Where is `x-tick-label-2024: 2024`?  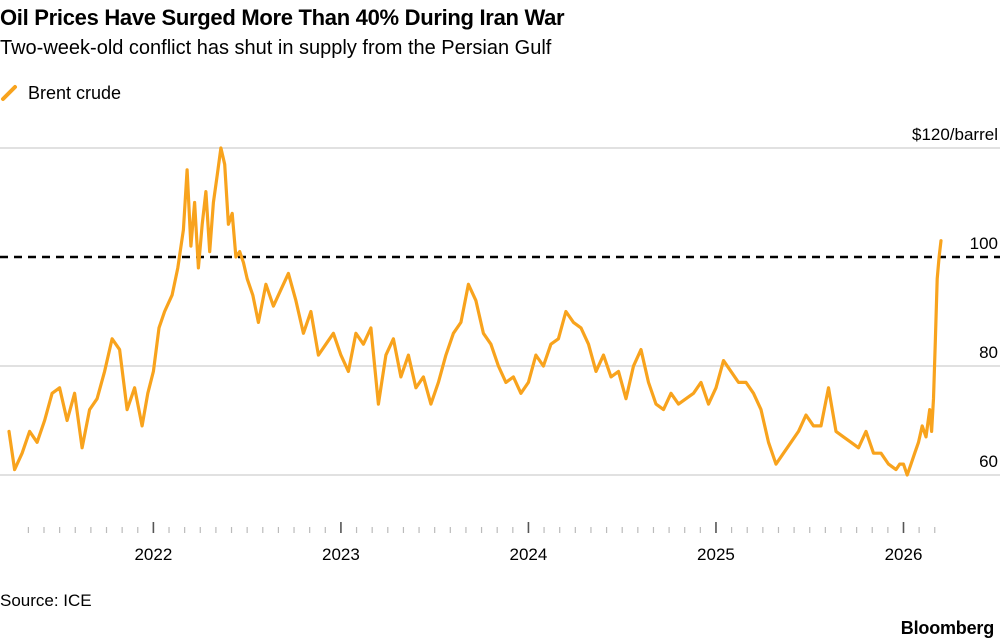 x-tick-label-2024: 2024 is located at coordinates (529, 554).